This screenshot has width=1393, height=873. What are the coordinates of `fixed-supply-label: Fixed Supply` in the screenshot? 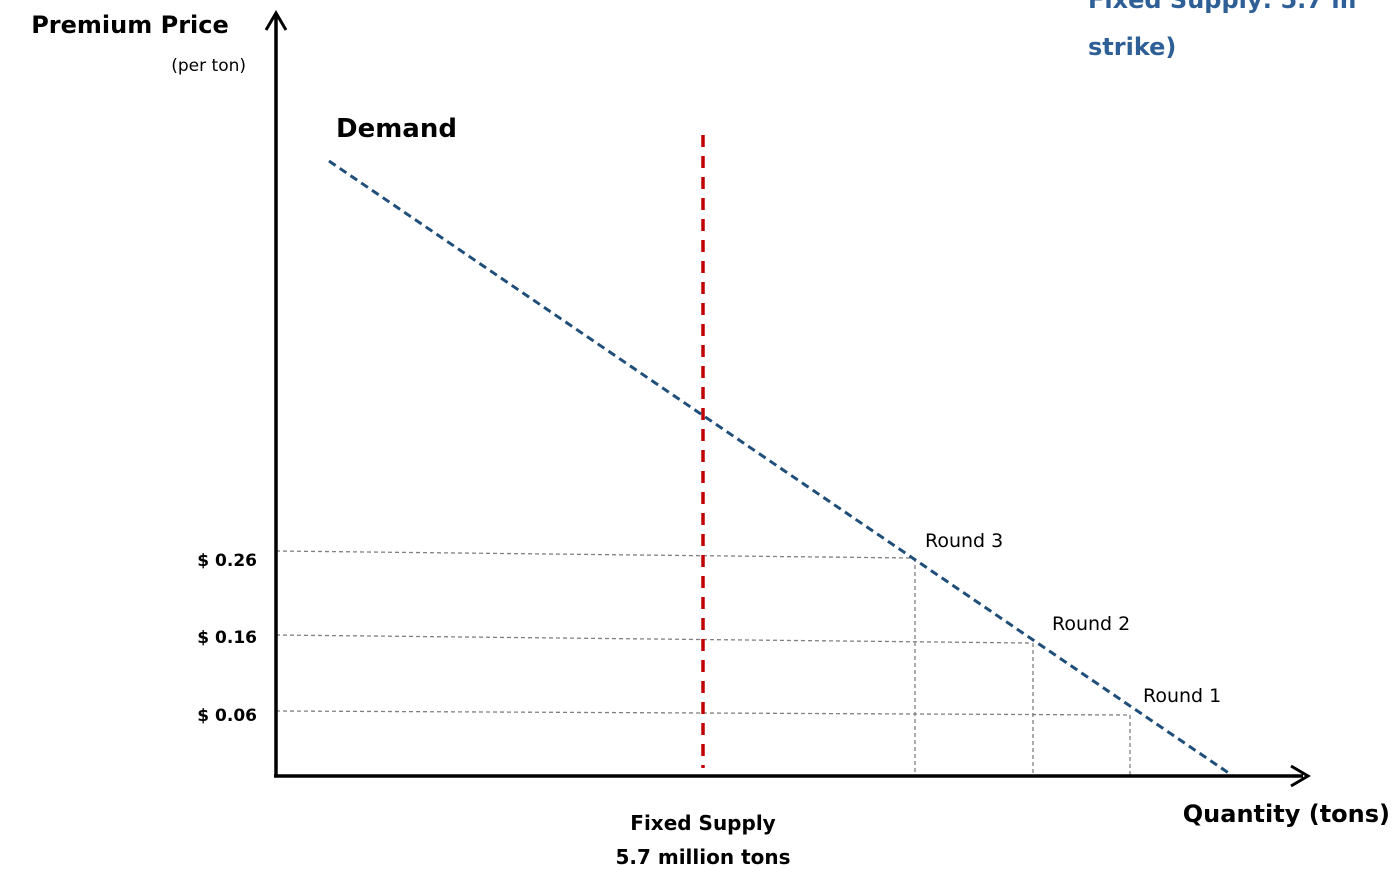 It's located at (702, 823).